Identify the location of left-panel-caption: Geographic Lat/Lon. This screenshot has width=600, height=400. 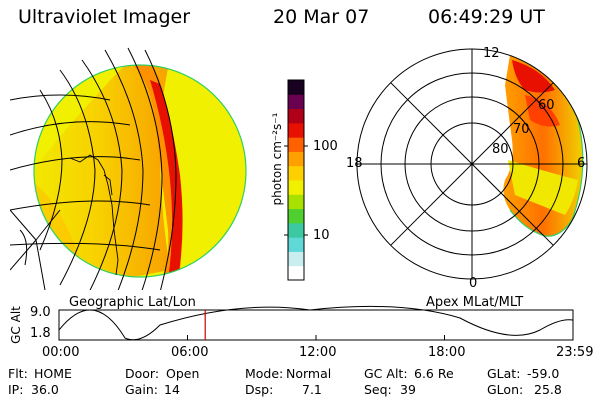
(132, 302).